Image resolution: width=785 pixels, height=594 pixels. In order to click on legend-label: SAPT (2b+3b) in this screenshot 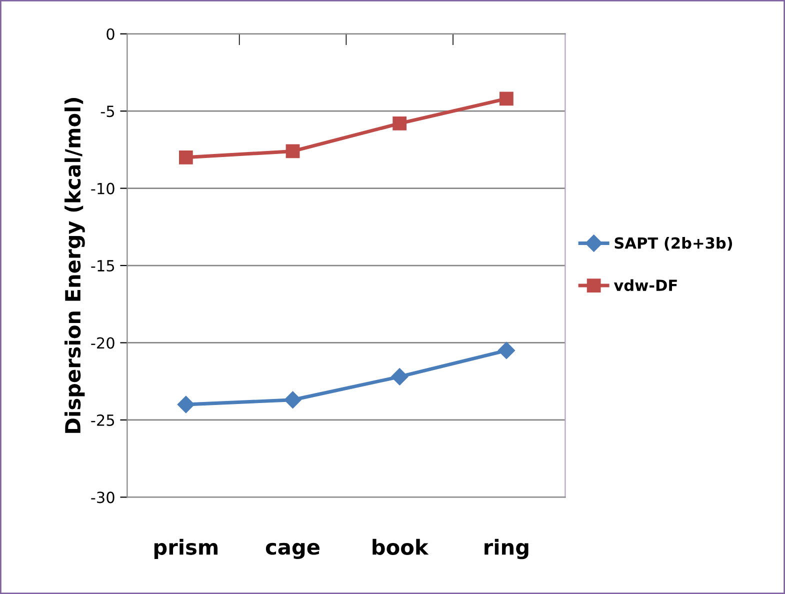, I will do `click(673, 243)`.